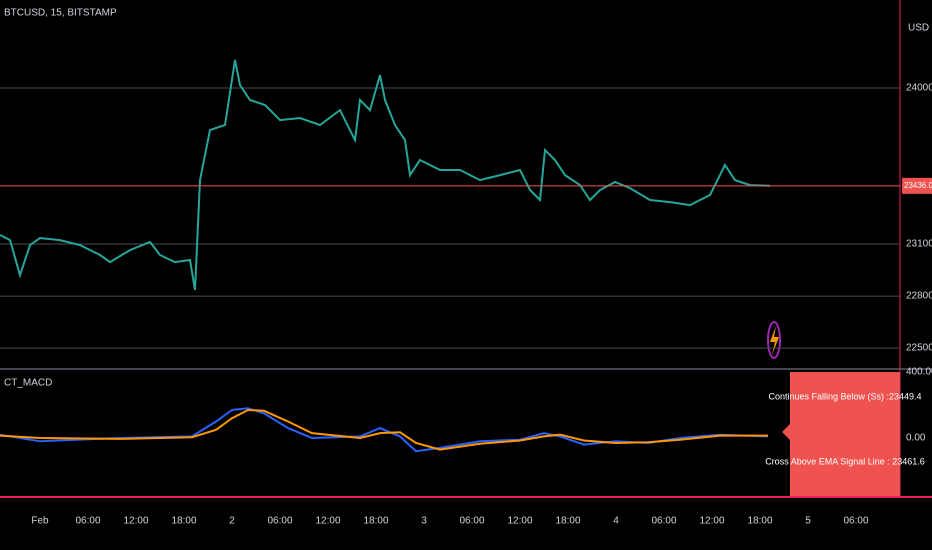  What do you see at coordinates (844, 396) in the screenshot?
I see `alert-text: Continues Falling Below (Ss) :23449.4` at bounding box center [844, 396].